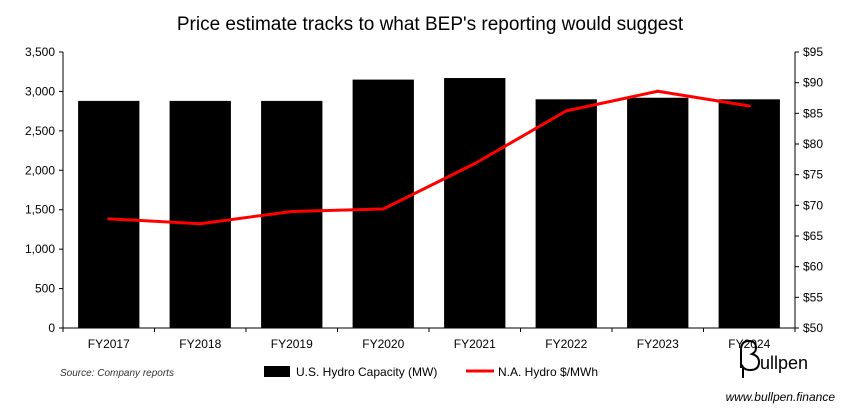 The height and width of the screenshot is (420, 861). I want to click on legend-label-bar: U.S. Hydro Capacity (MW), so click(366, 372).